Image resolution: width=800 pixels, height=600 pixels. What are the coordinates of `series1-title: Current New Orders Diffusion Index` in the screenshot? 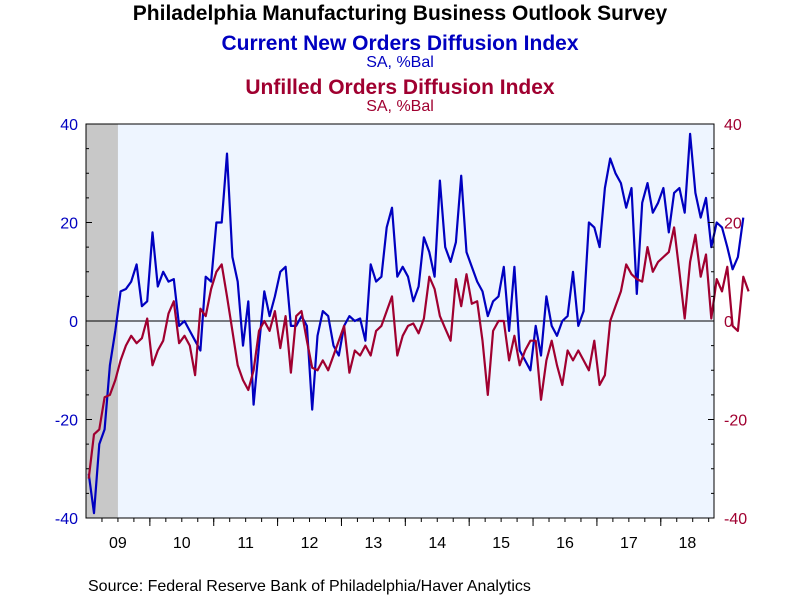 It's located at (400, 43).